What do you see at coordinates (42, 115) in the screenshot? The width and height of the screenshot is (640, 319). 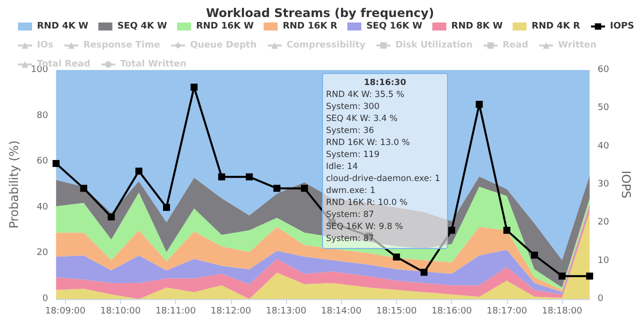 I see `y-tick-label: 80` at bounding box center [42, 115].